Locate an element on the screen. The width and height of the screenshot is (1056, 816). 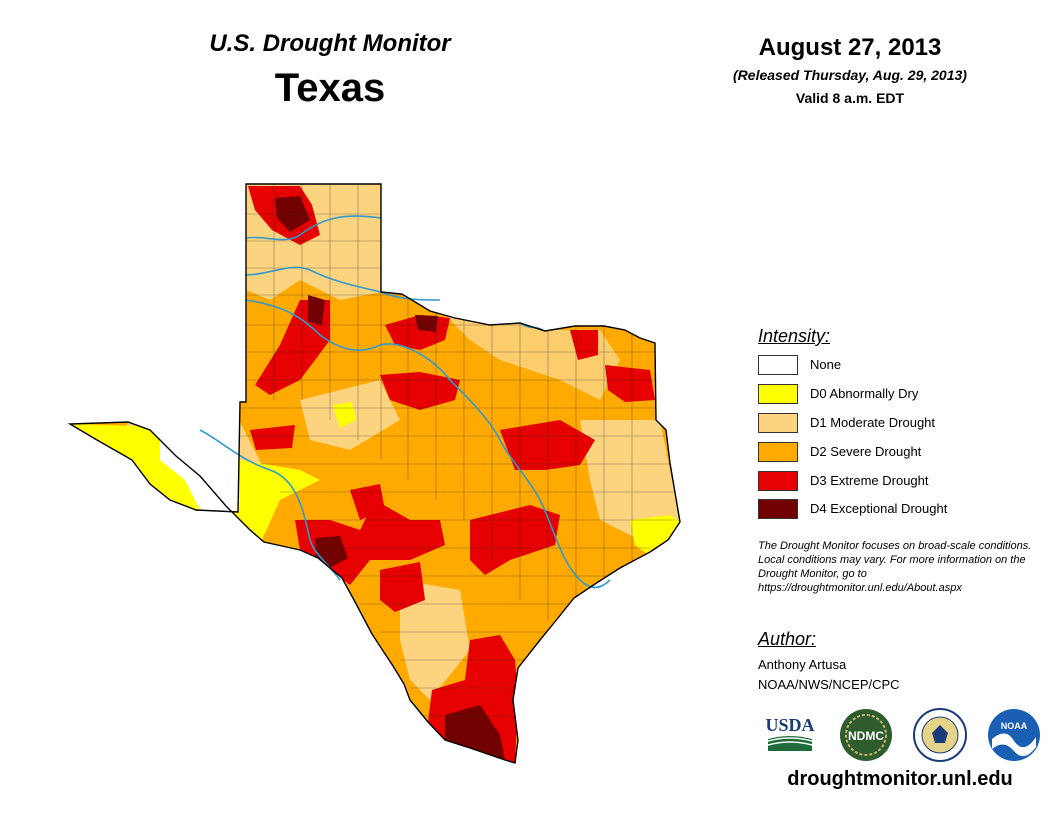
usda-logo: USDA is located at coordinates (790, 733).